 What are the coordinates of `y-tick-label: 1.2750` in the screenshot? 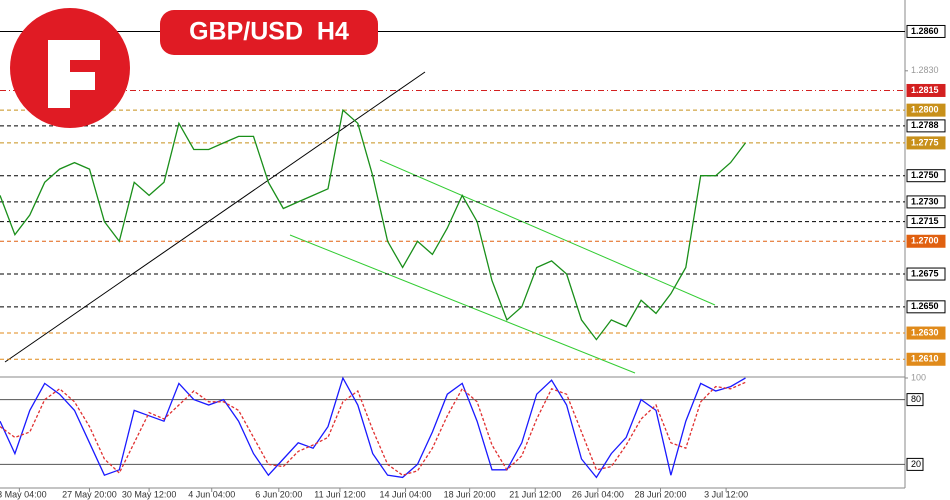 It's located at (925, 175).